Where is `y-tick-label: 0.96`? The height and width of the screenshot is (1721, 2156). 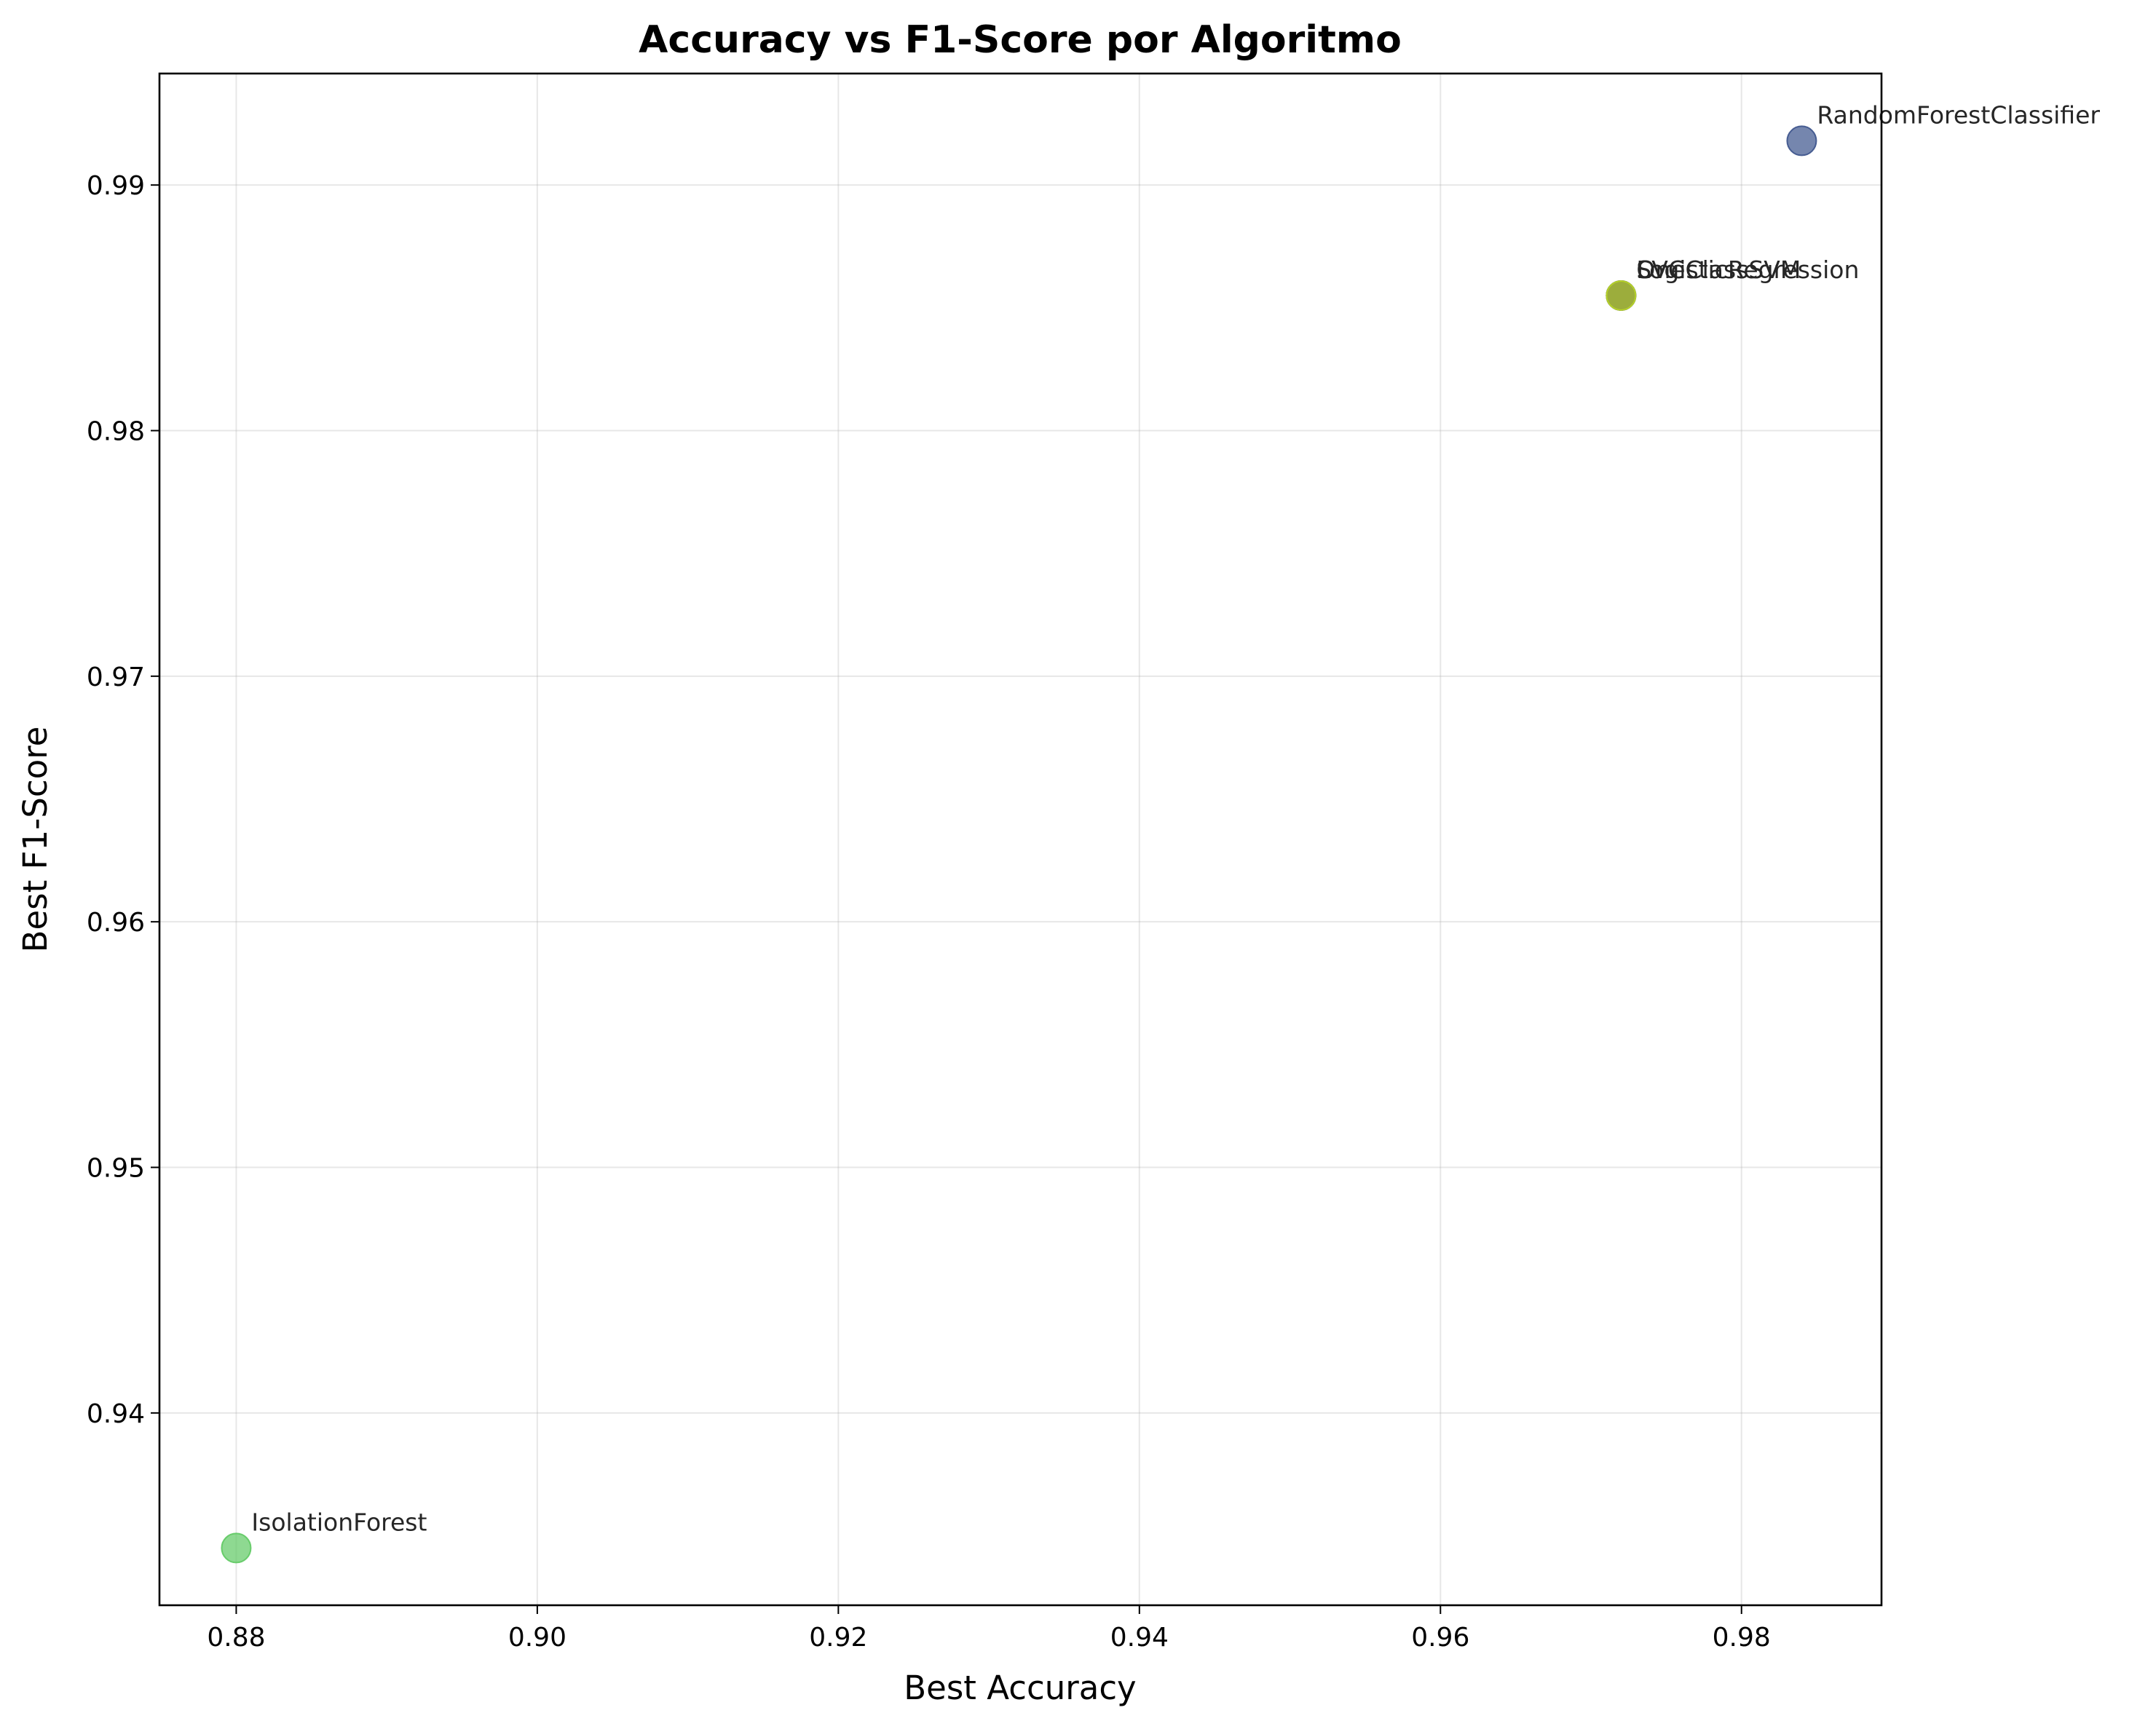
y-tick-label: 0.96 is located at coordinates (116, 923).